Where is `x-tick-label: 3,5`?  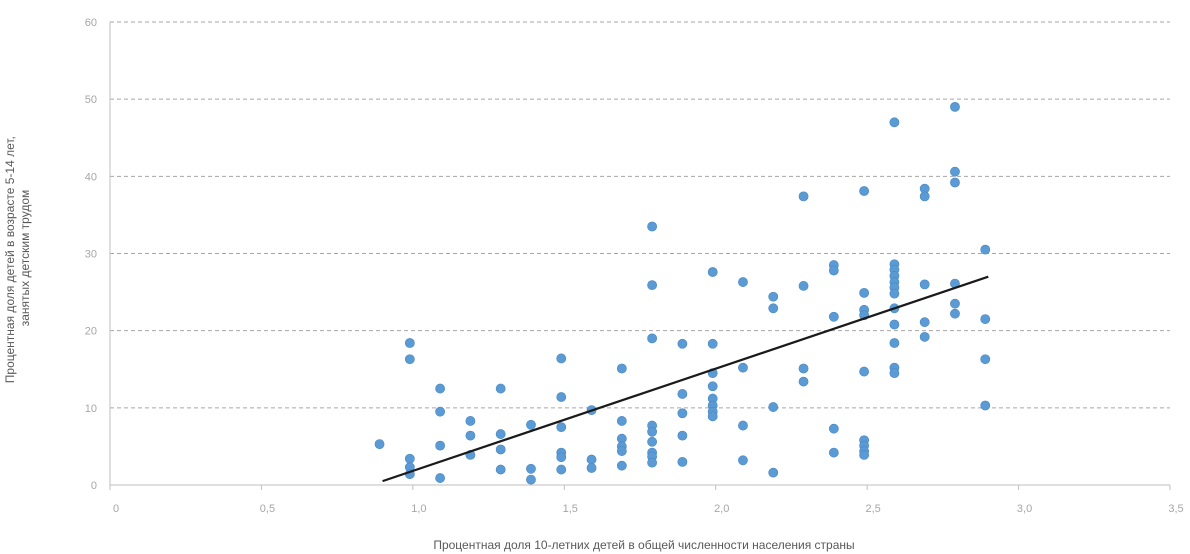
x-tick-label: 3,5 is located at coordinates (1175, 509).